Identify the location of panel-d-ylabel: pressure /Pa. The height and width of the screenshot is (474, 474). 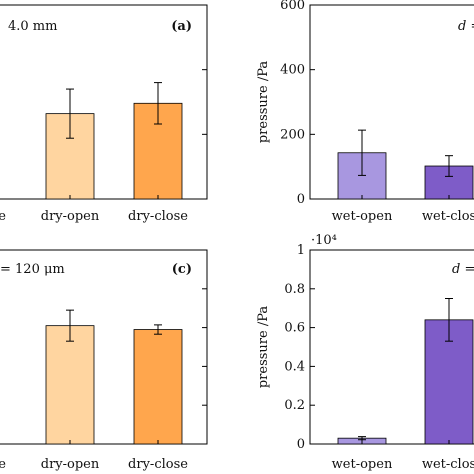
(263, 347).